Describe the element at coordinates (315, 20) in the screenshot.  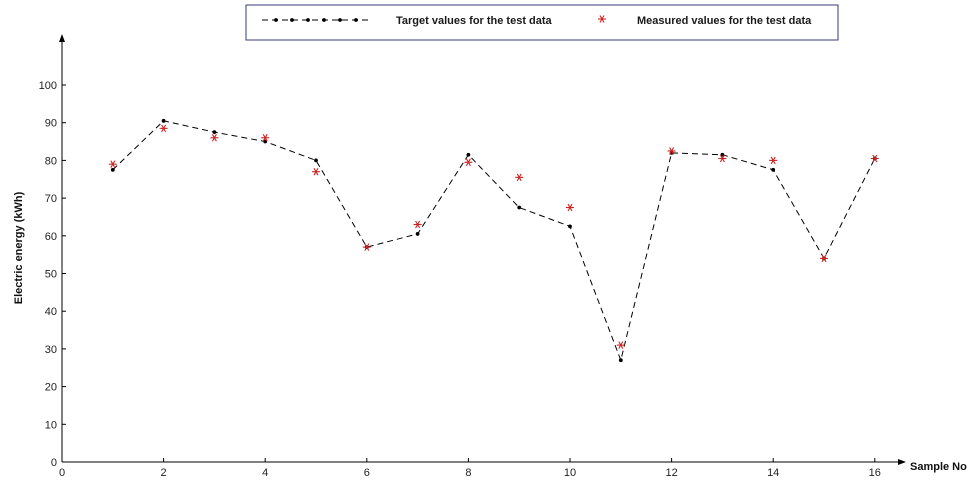
I see `legend-target-sample` at that location.